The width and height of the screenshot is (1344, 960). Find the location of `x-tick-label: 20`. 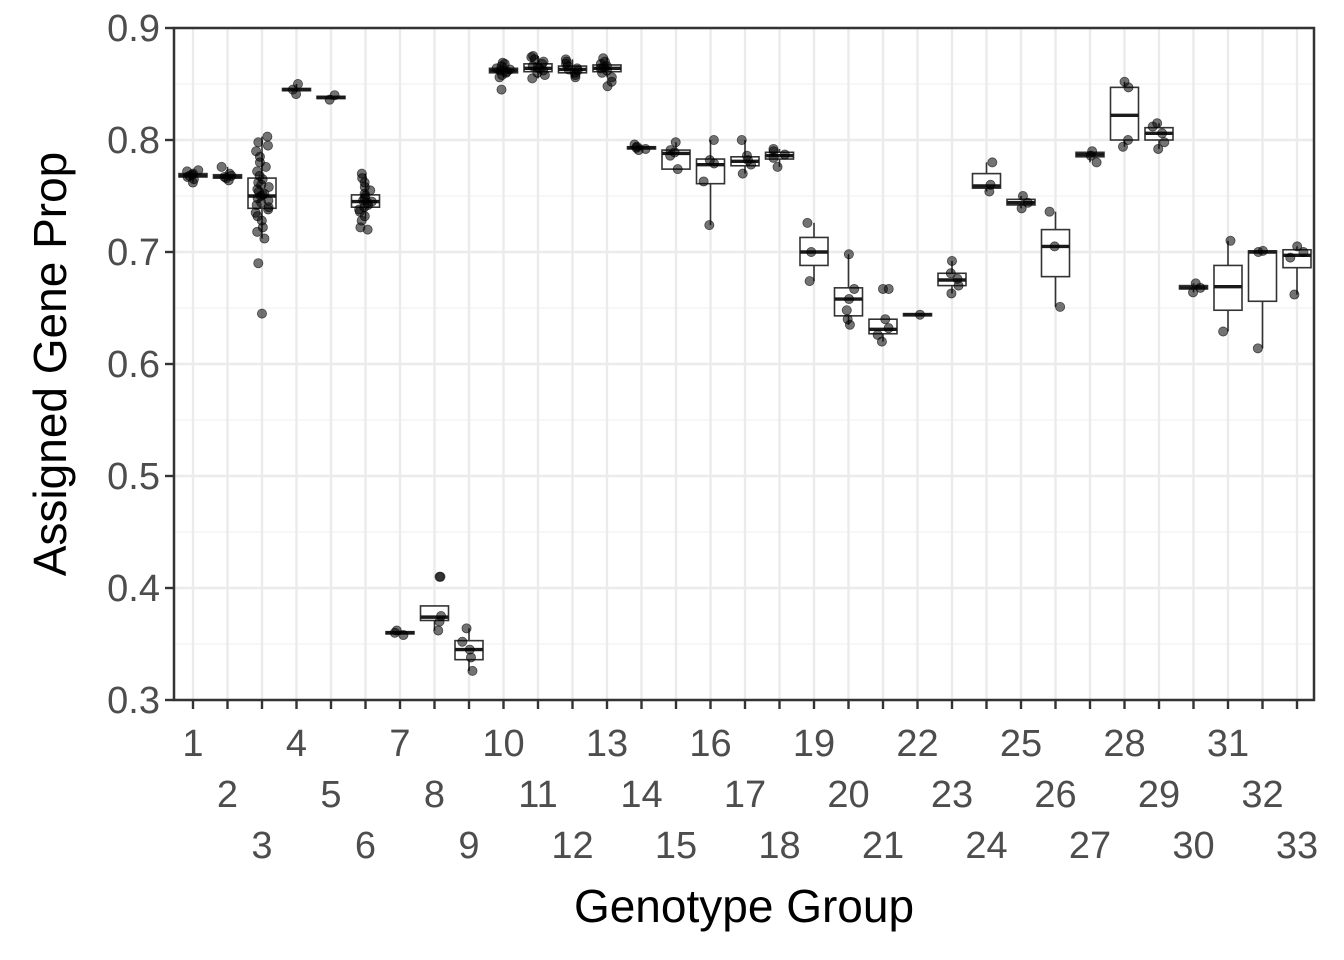

x-tick-label: 20 is located at coordinates (848, 795).